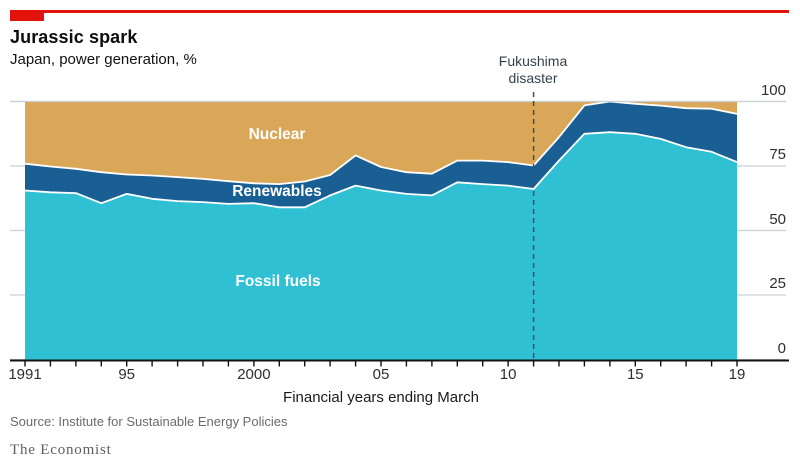 This screenshot has height=468, width=800. Describe the element at coordinates (399, 11) in the screenshot. I see `top-red-rule` at that location.